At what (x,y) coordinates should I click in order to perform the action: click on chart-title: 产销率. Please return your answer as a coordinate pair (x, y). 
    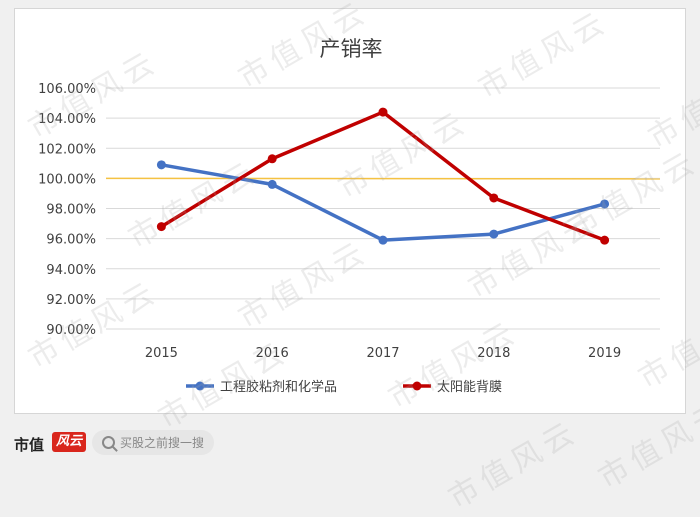
    Looking at the image, I should click on (351, 49).